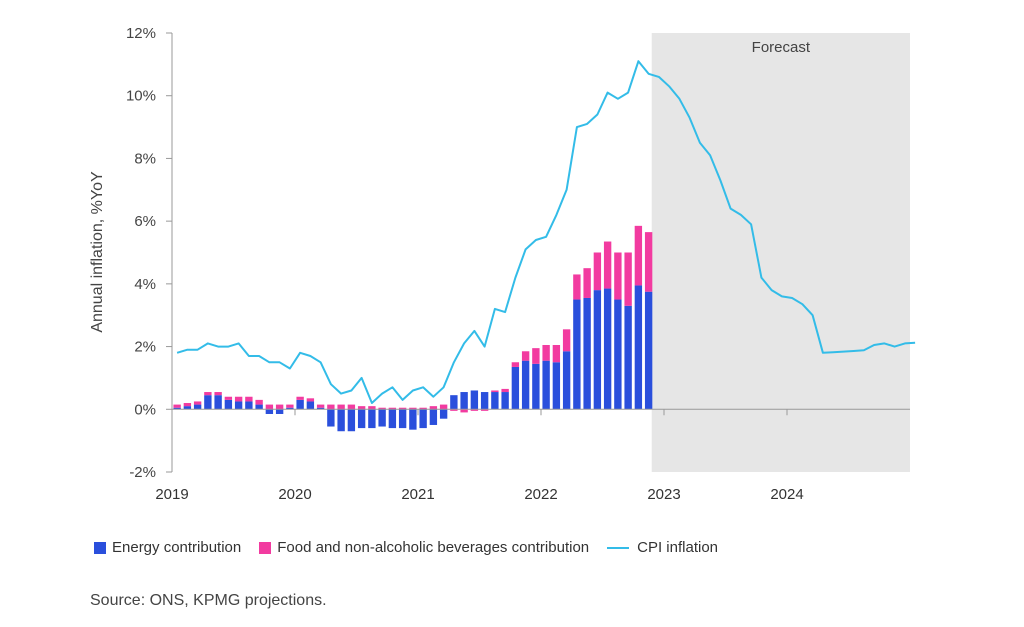 This screenshot has width=1024, height=627. I want to click on legend-label-energy: Energy contribution, so click(177, 547).